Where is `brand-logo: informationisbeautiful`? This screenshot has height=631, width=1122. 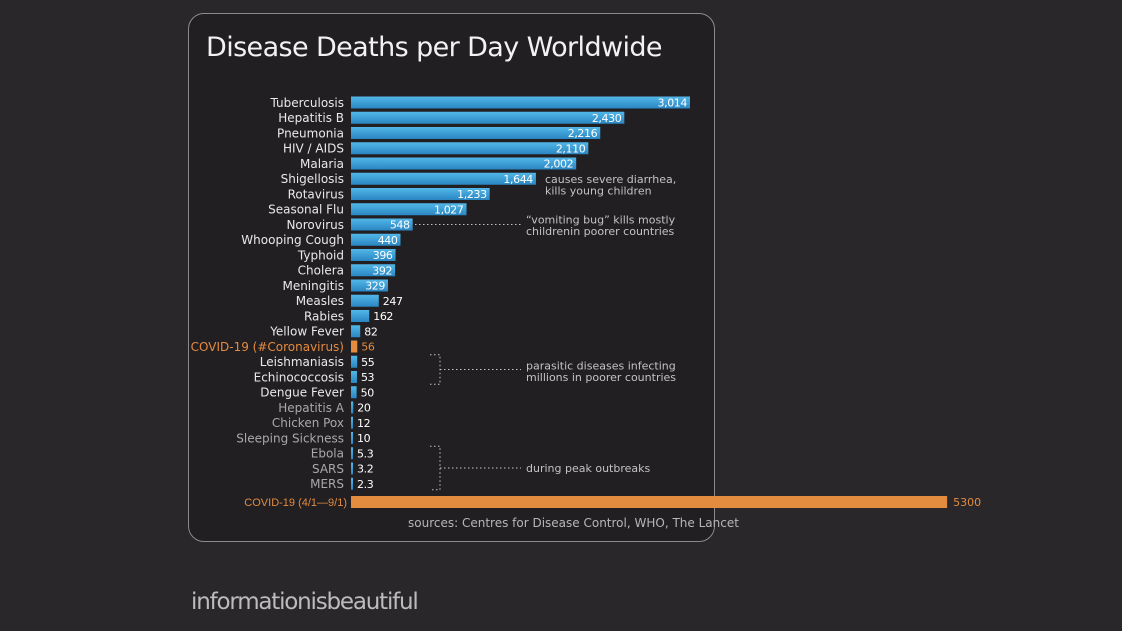 brand-logo: informationisbeautiful is located at coordinates (305, 602).